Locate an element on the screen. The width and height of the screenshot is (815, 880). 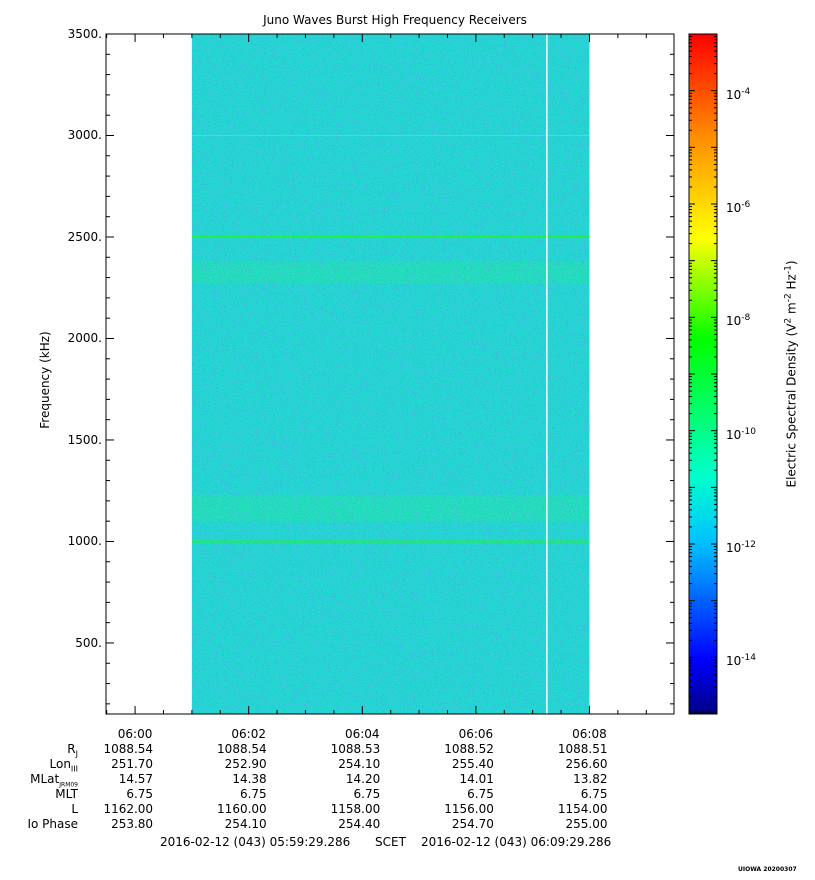
ephemeris-value: 252.90 is located at coordinates (245, 764).